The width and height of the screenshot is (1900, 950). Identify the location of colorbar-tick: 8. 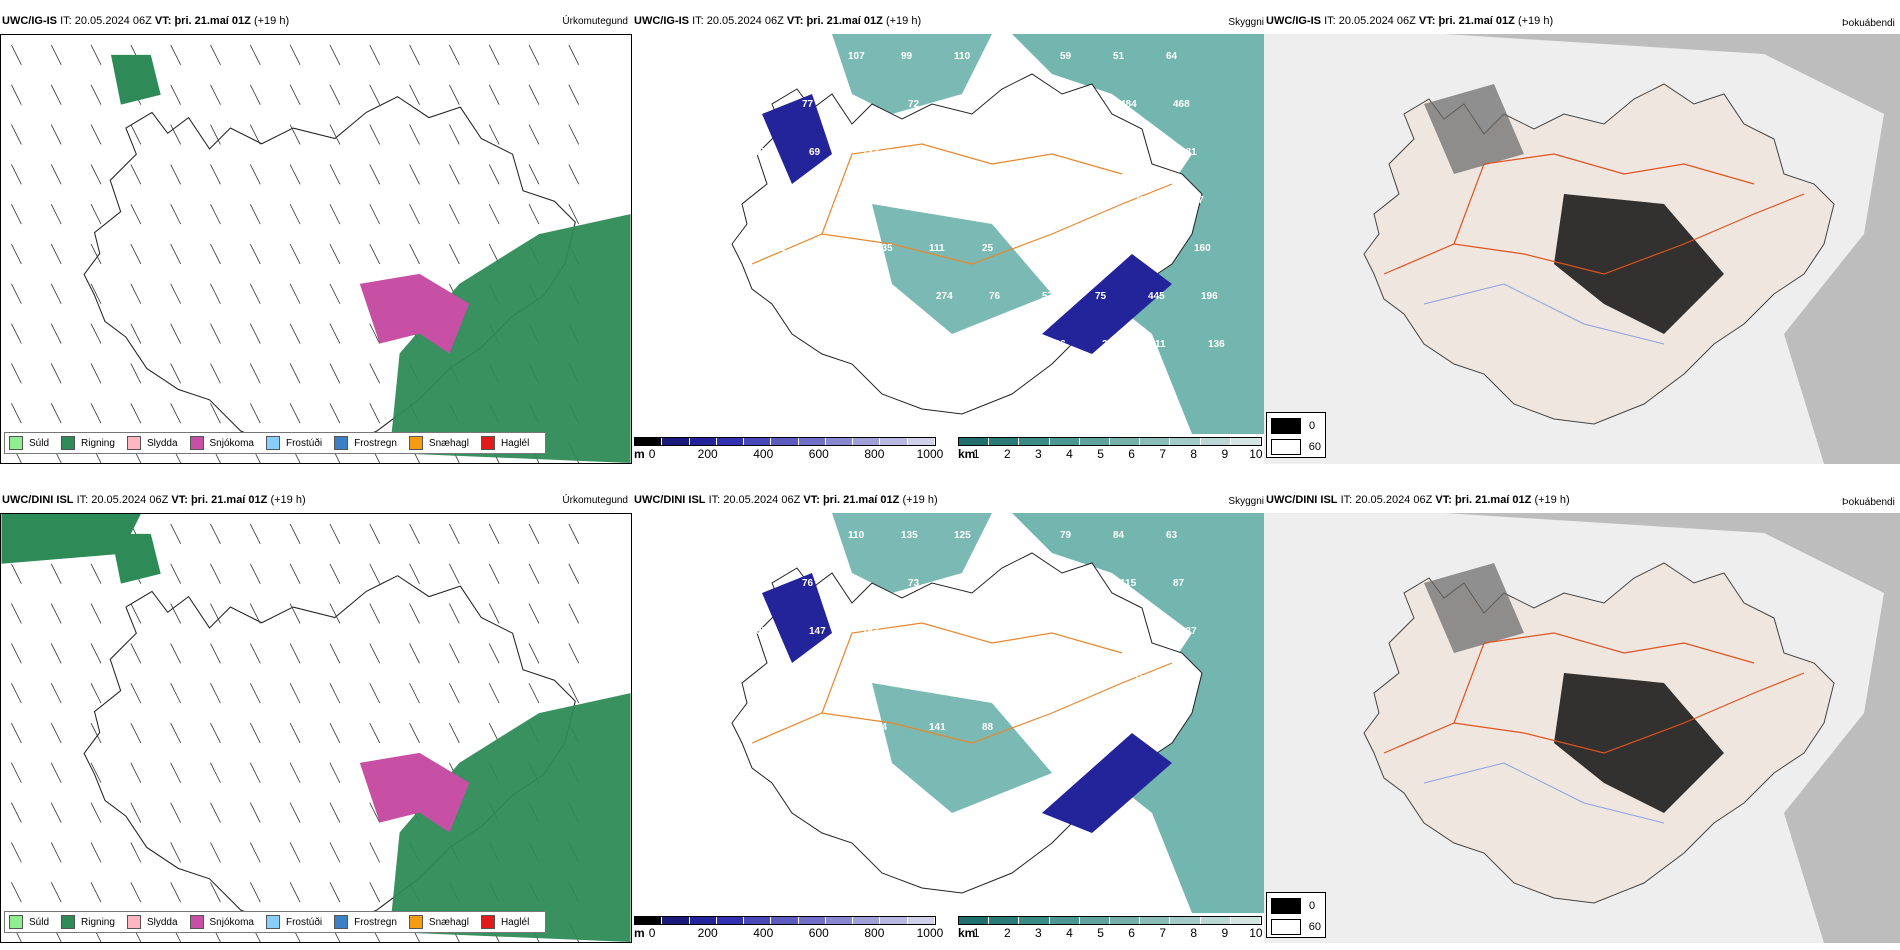
(1194, 454).